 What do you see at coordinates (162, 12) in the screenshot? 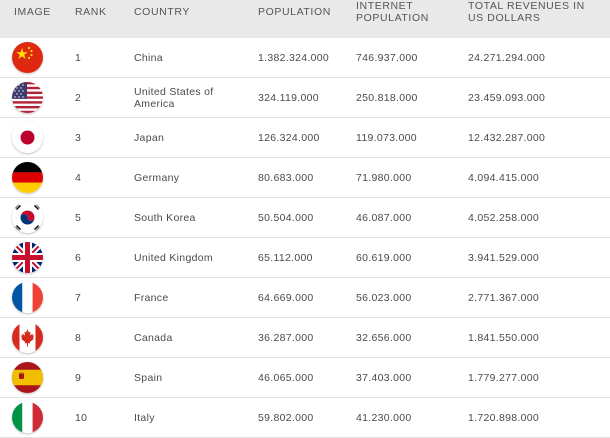
I see `header-country: COUNTRY` at bounding box center [162, 12].